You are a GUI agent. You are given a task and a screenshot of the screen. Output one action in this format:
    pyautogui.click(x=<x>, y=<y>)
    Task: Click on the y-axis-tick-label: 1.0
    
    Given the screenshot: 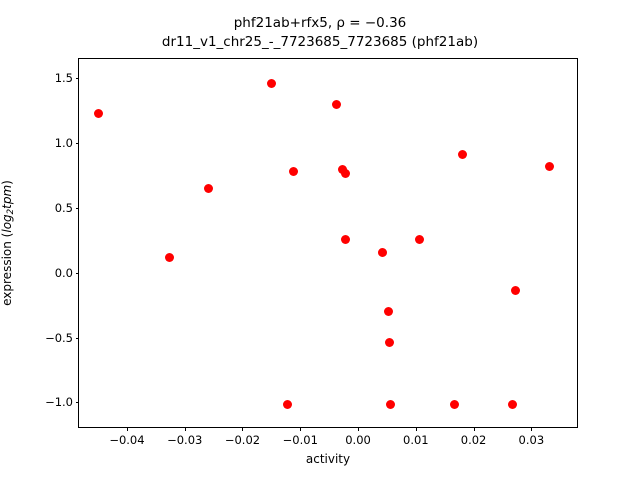 What is the action you would take?
    pyautogui.click(x=63, y=143)
    